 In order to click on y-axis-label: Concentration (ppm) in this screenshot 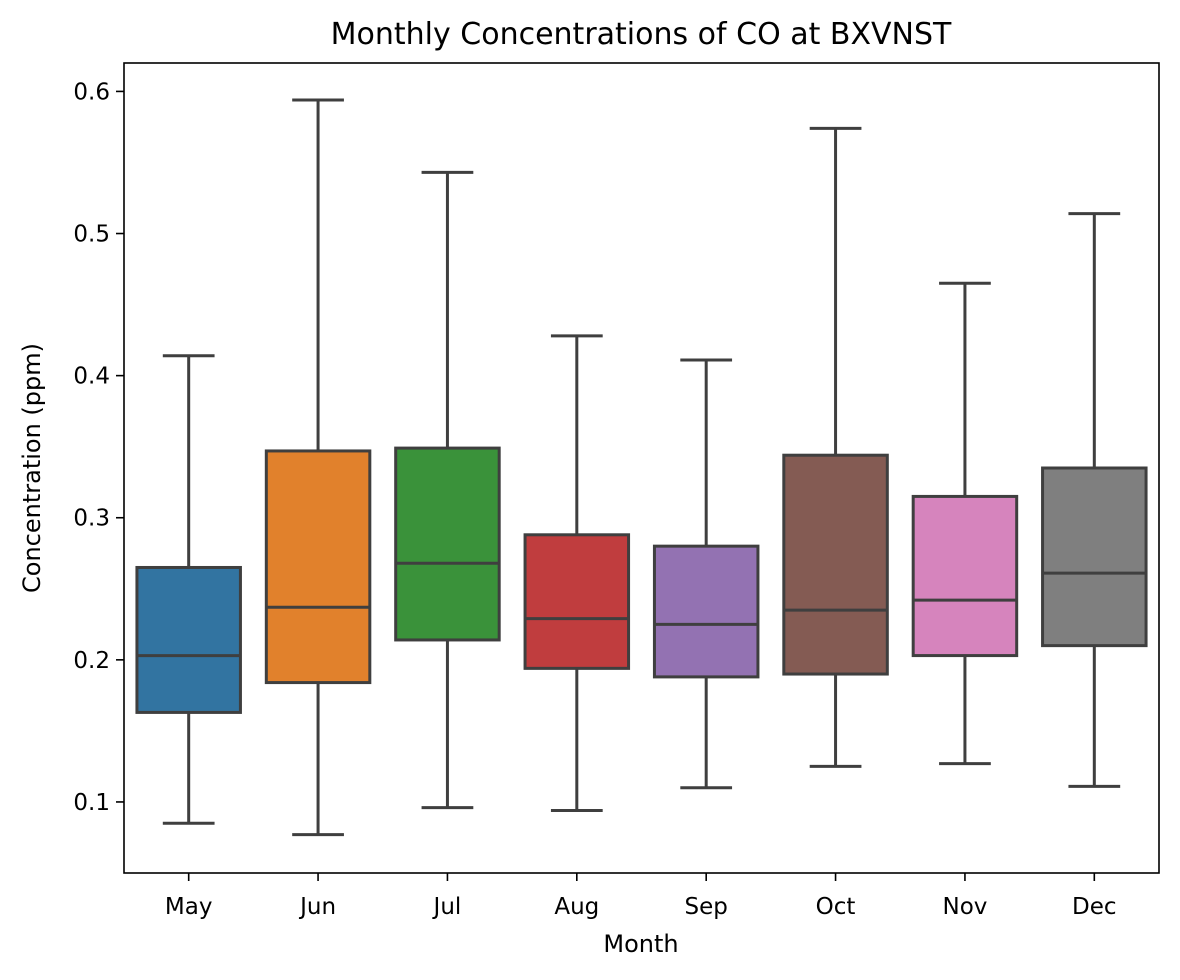, I will do `click(32, 468)`.